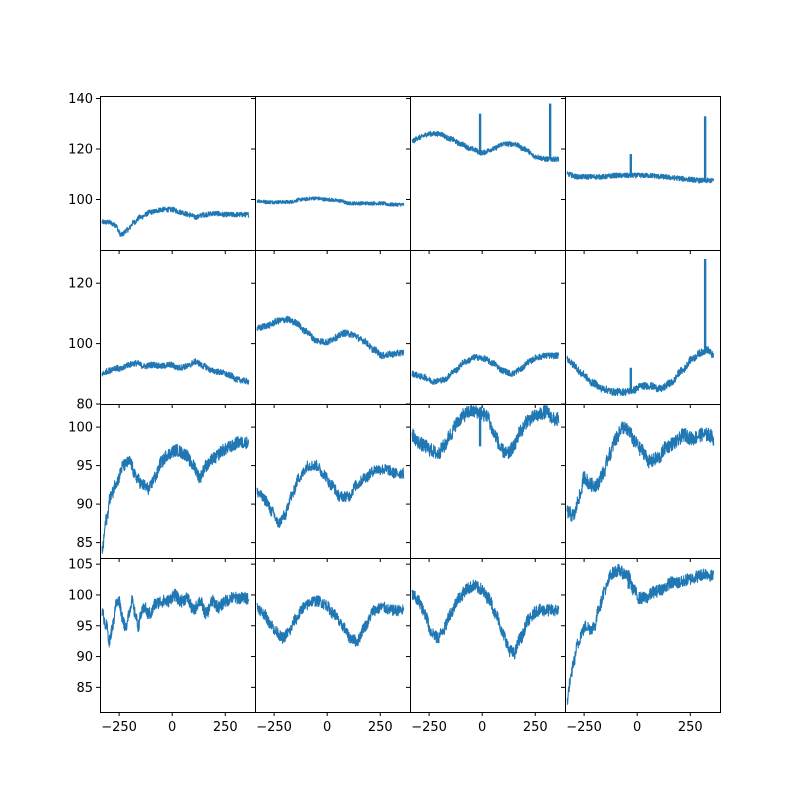  I want to click on panel-r2-c2, so click(331, 329).